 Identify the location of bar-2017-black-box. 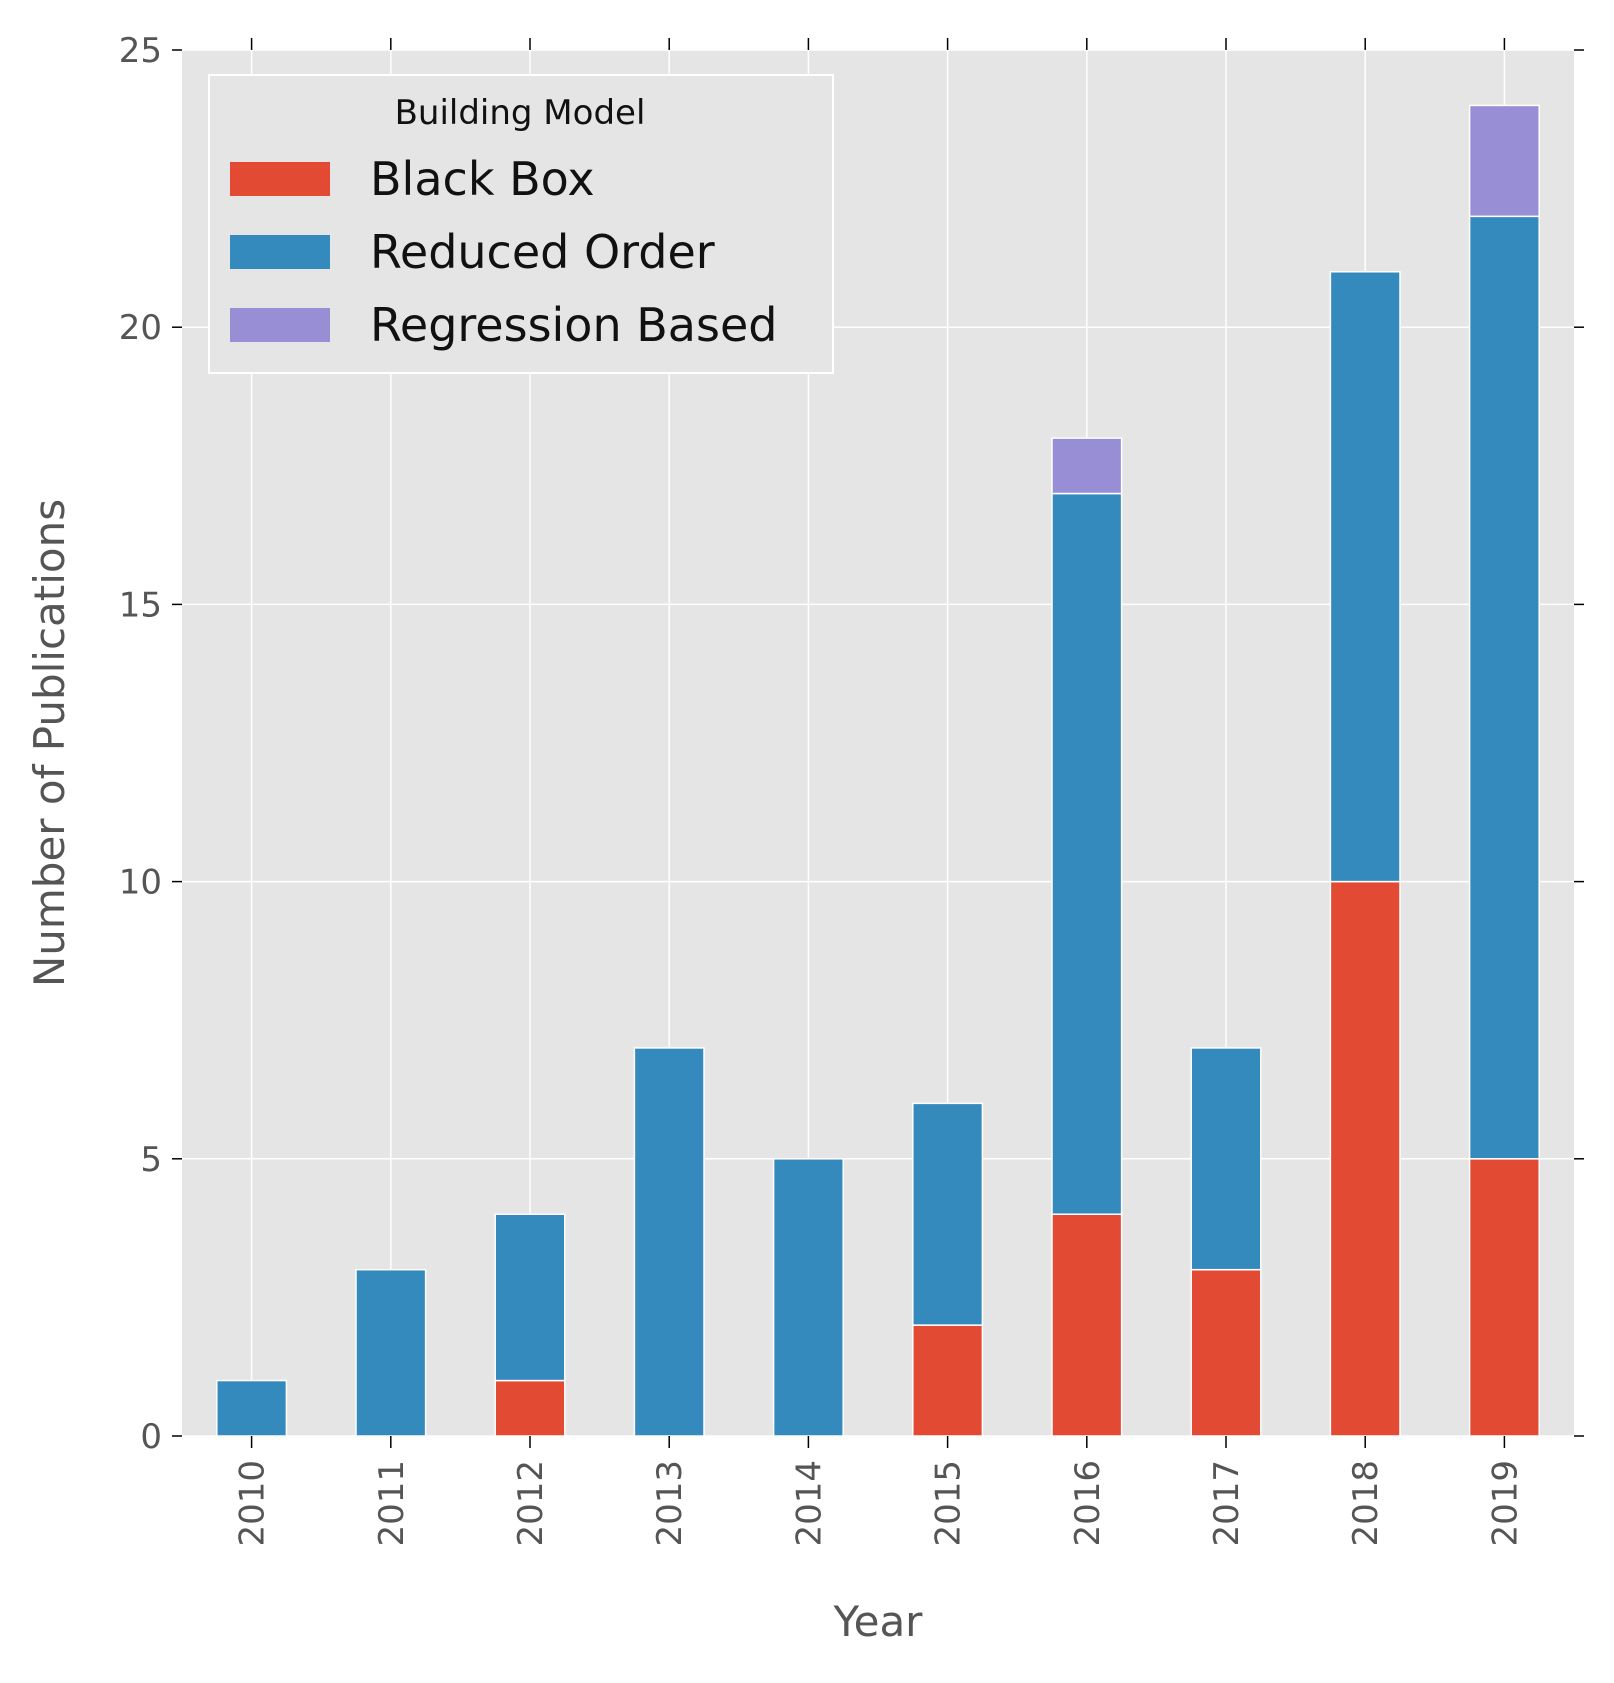
(1226, 1352).